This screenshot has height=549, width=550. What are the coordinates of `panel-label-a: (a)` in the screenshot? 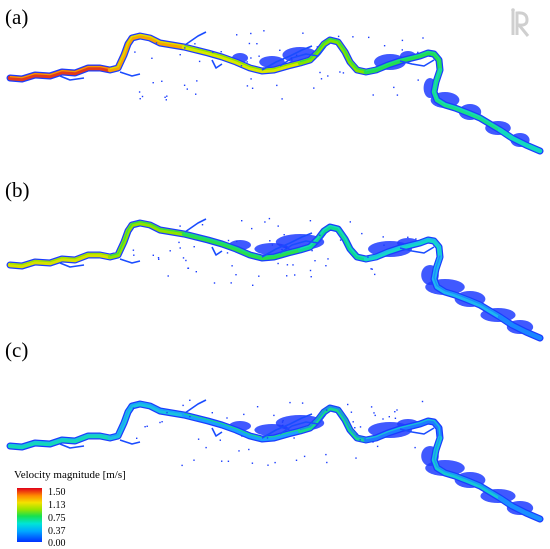 It's located at (17, 17).